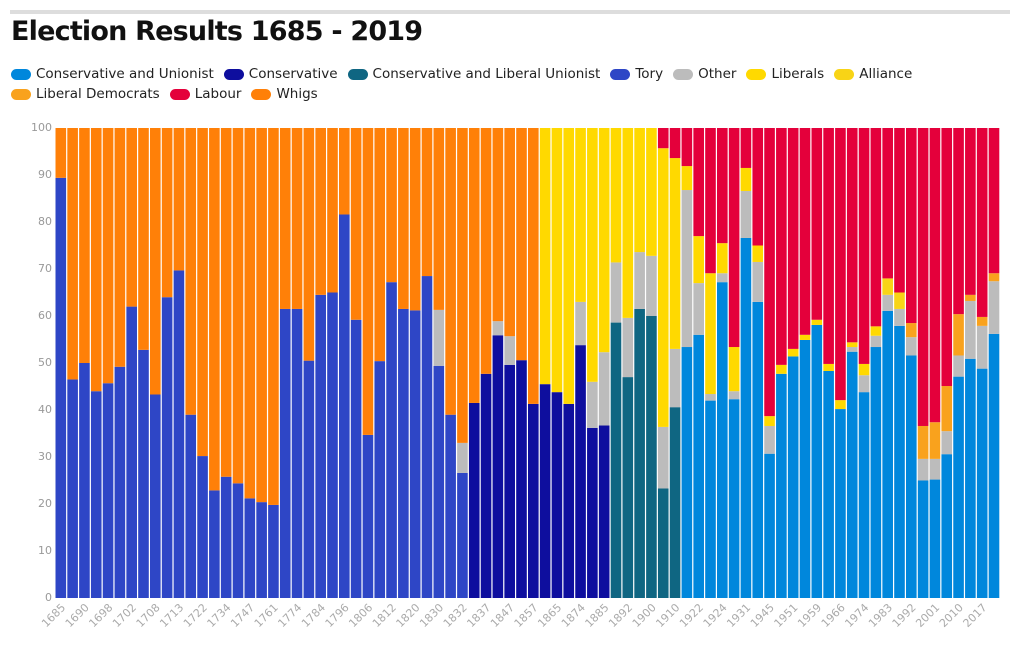  I want to click on x-tick-label: 1924, so click(715, 615).